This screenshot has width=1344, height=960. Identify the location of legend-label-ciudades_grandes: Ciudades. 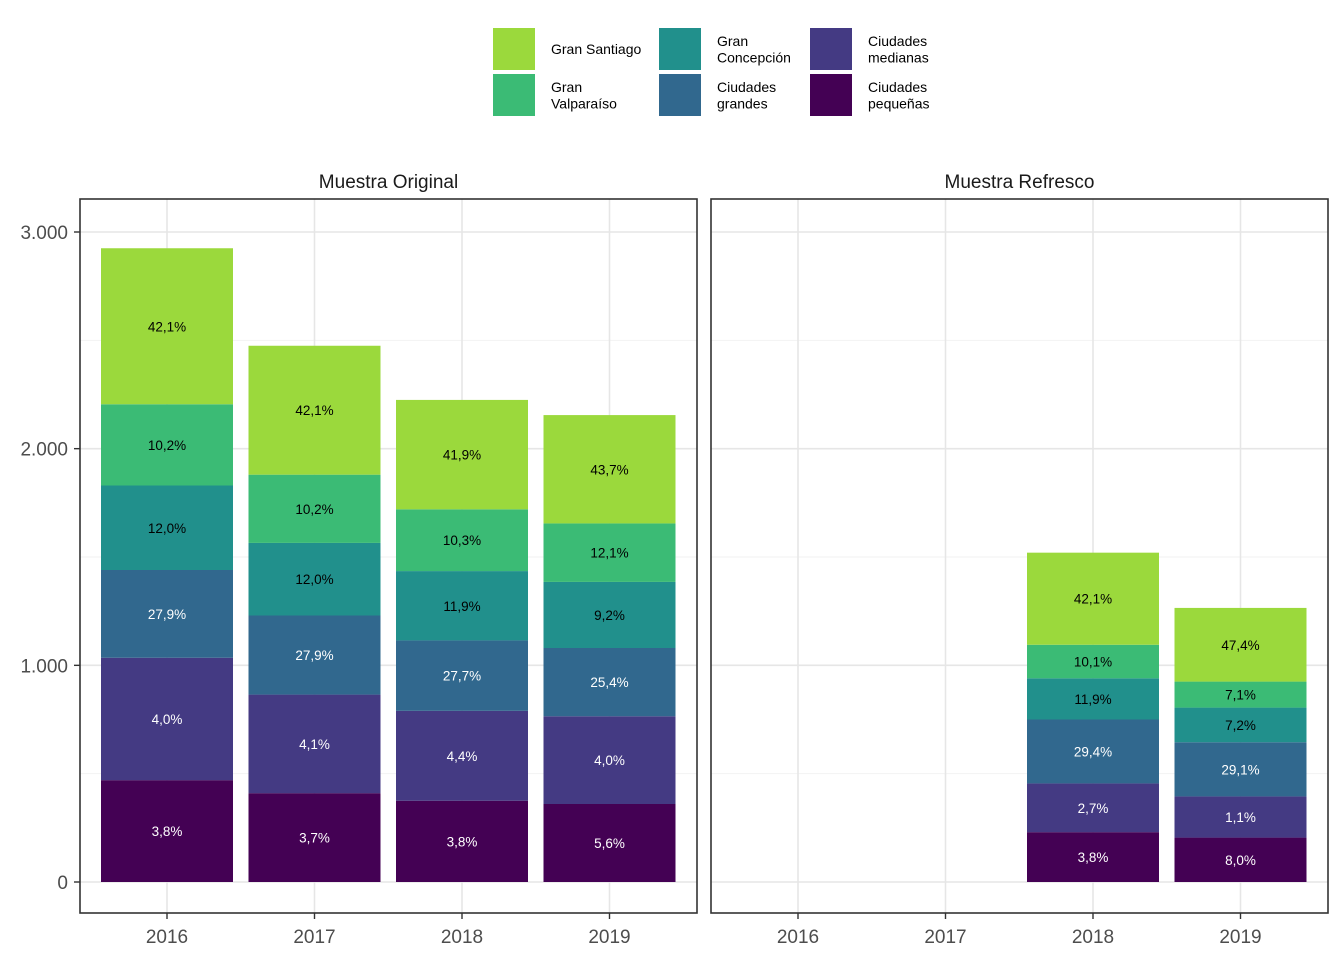
(746, 87).